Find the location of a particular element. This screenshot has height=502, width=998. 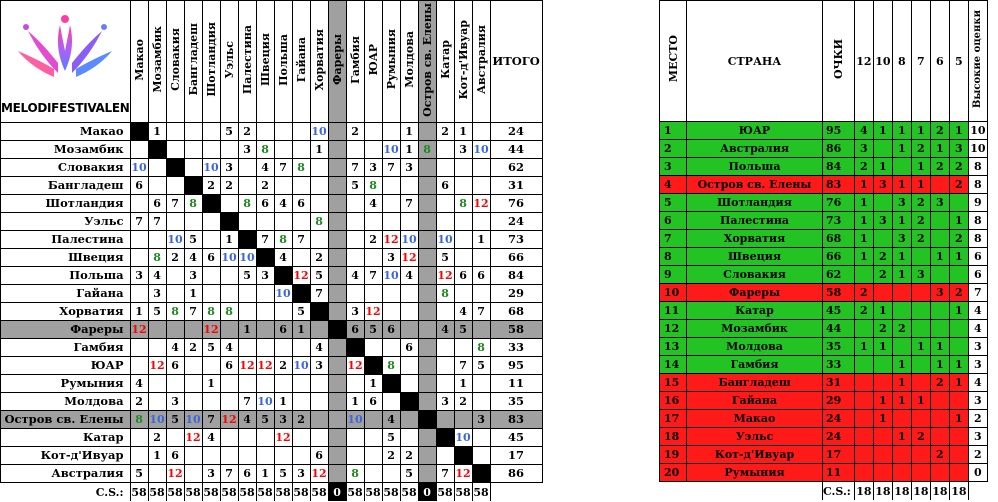

ranking-place-cell: 14 is located at coordinates (673, 364).